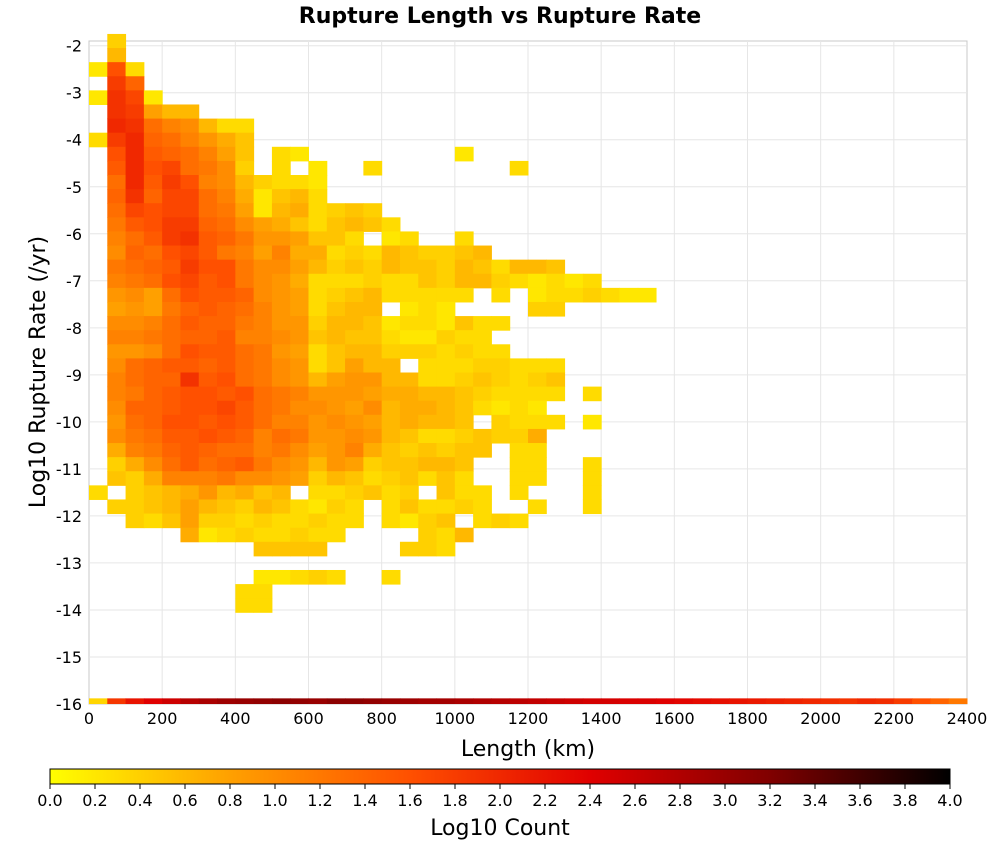 The image size is (1000, 850). Describe the element at coordinates (500, 16) in the screenshot. I see `chart-title: Rupture Length vs Rupture Rate` at that location.